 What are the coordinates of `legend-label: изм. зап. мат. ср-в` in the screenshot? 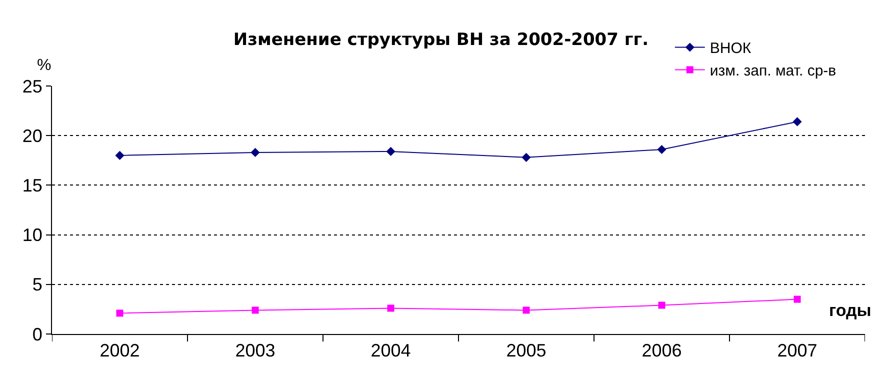 It's located at (773, 71).